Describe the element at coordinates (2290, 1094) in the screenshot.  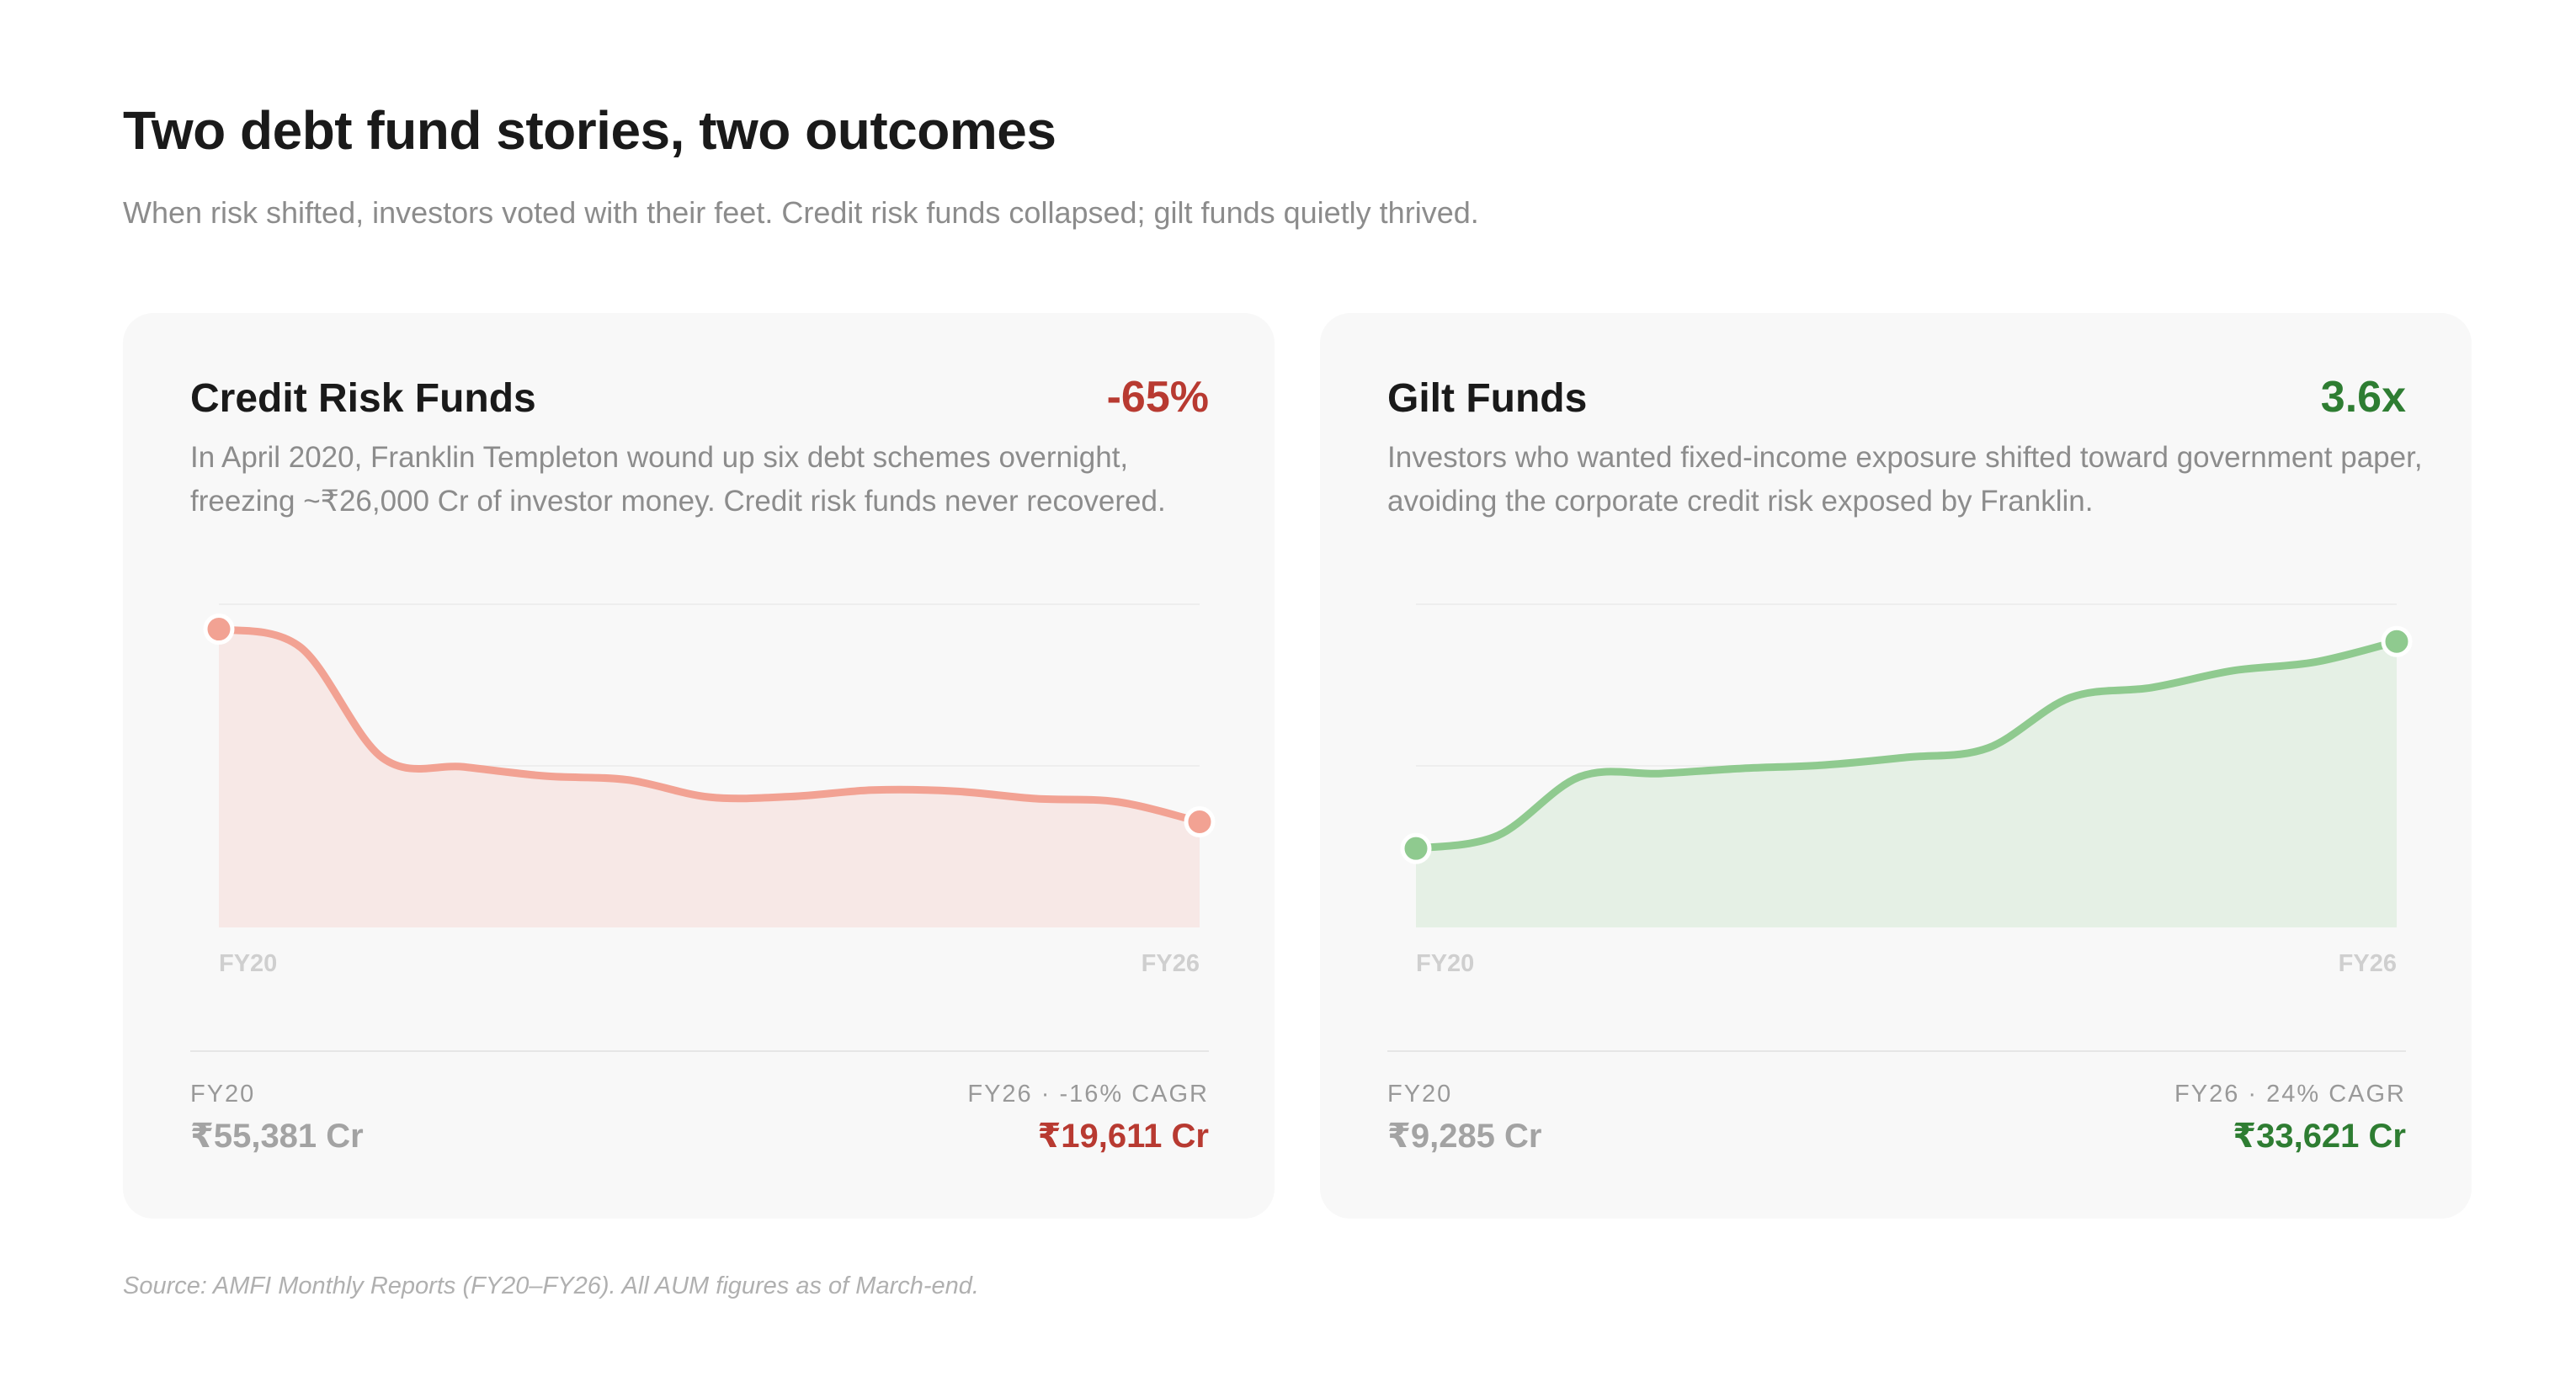
I see `end-label: FY26 · 24% CAGR` at that location.